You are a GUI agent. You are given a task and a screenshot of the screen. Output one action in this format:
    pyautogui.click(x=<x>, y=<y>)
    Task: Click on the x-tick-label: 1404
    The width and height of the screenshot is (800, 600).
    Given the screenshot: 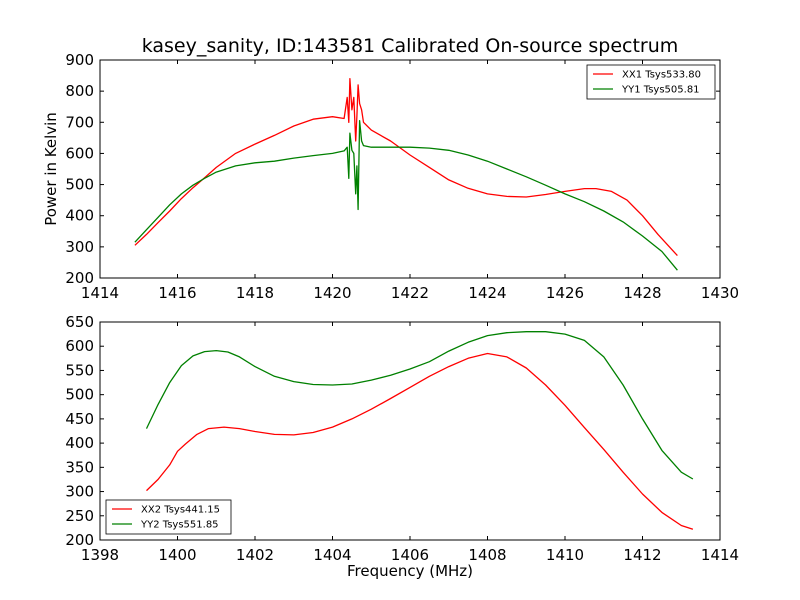 What is the action you would take?
    pyautogui.click(x=332, y=555)
    